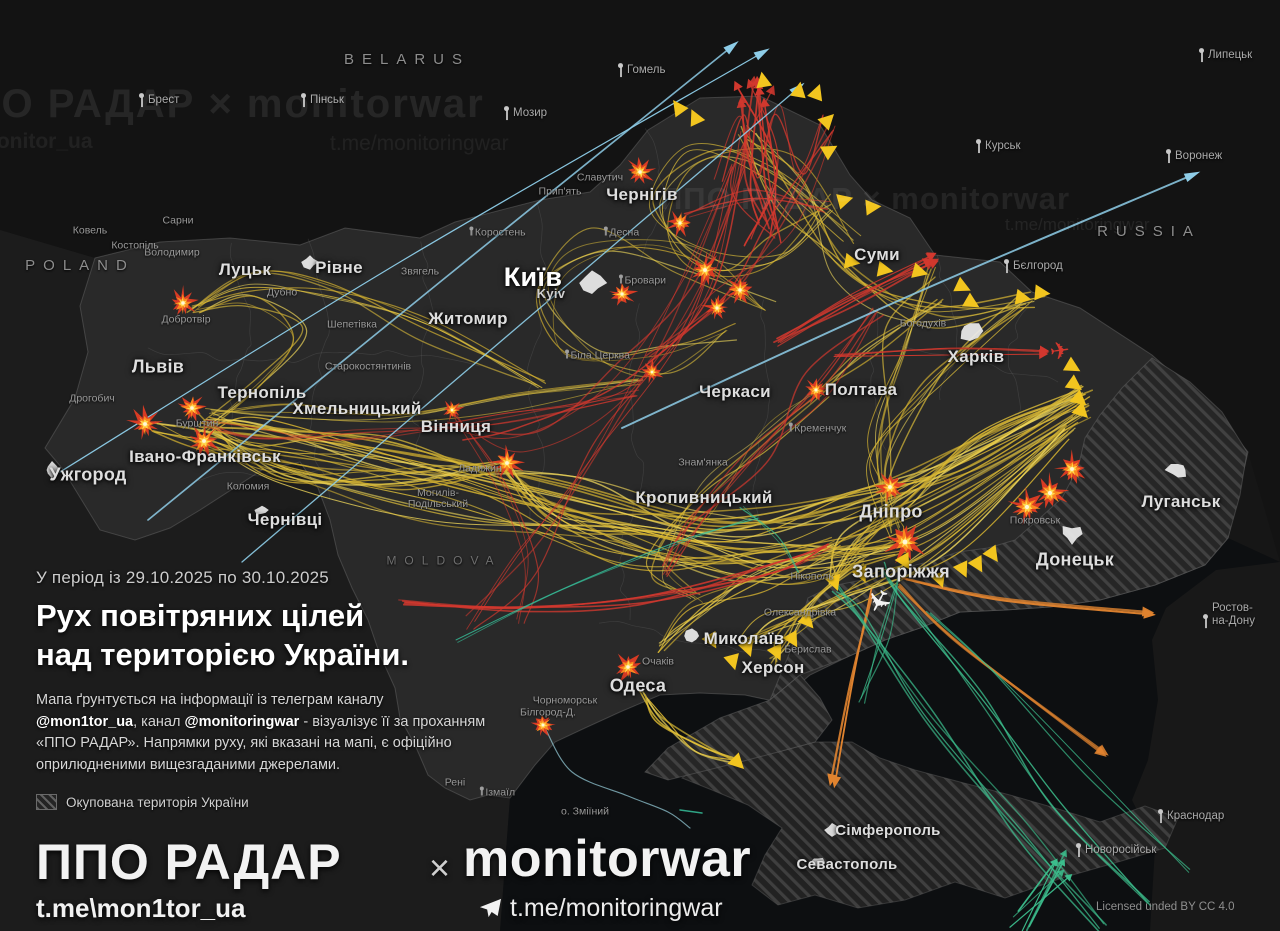 The height and width of the screenshot is (931, 1280). I want to click on city-label: Kyiv, so click(551, 294).